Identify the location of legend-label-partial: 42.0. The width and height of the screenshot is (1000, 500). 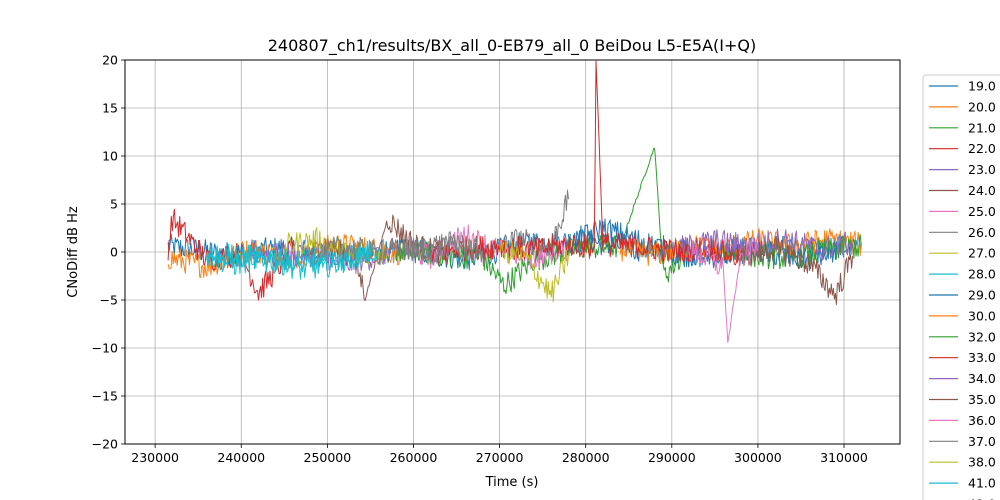
(982, 498).